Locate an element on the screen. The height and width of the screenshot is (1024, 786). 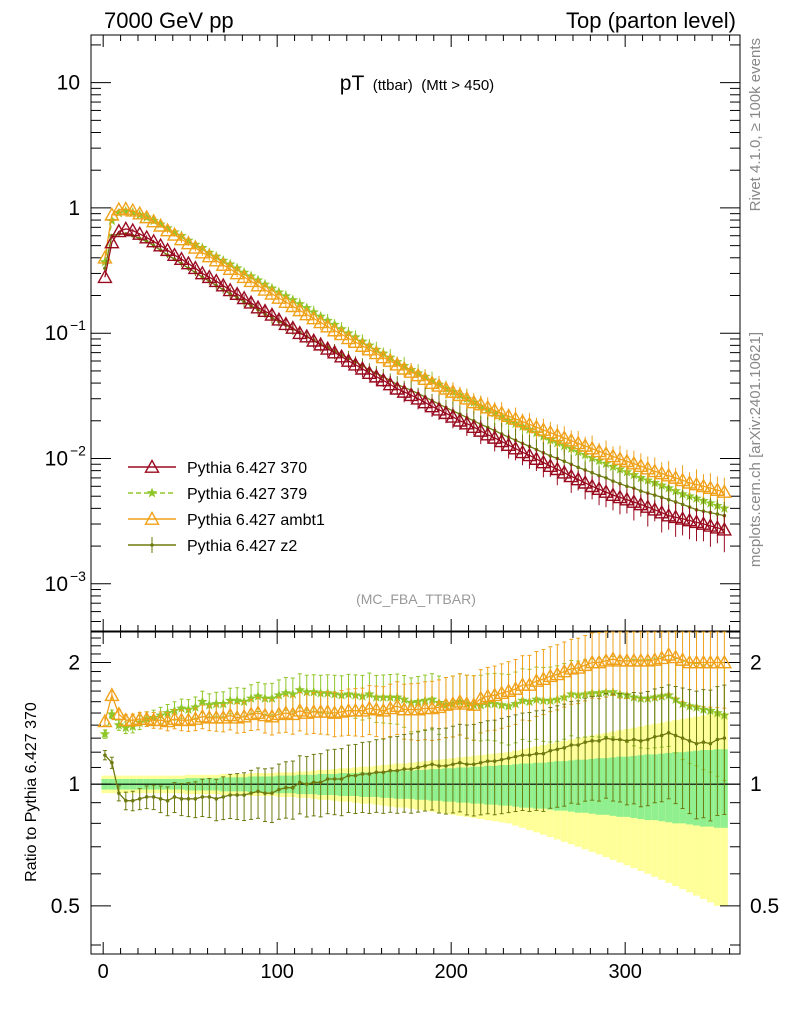
header-process: Top (parton level) is located at coordinates (651, 20).